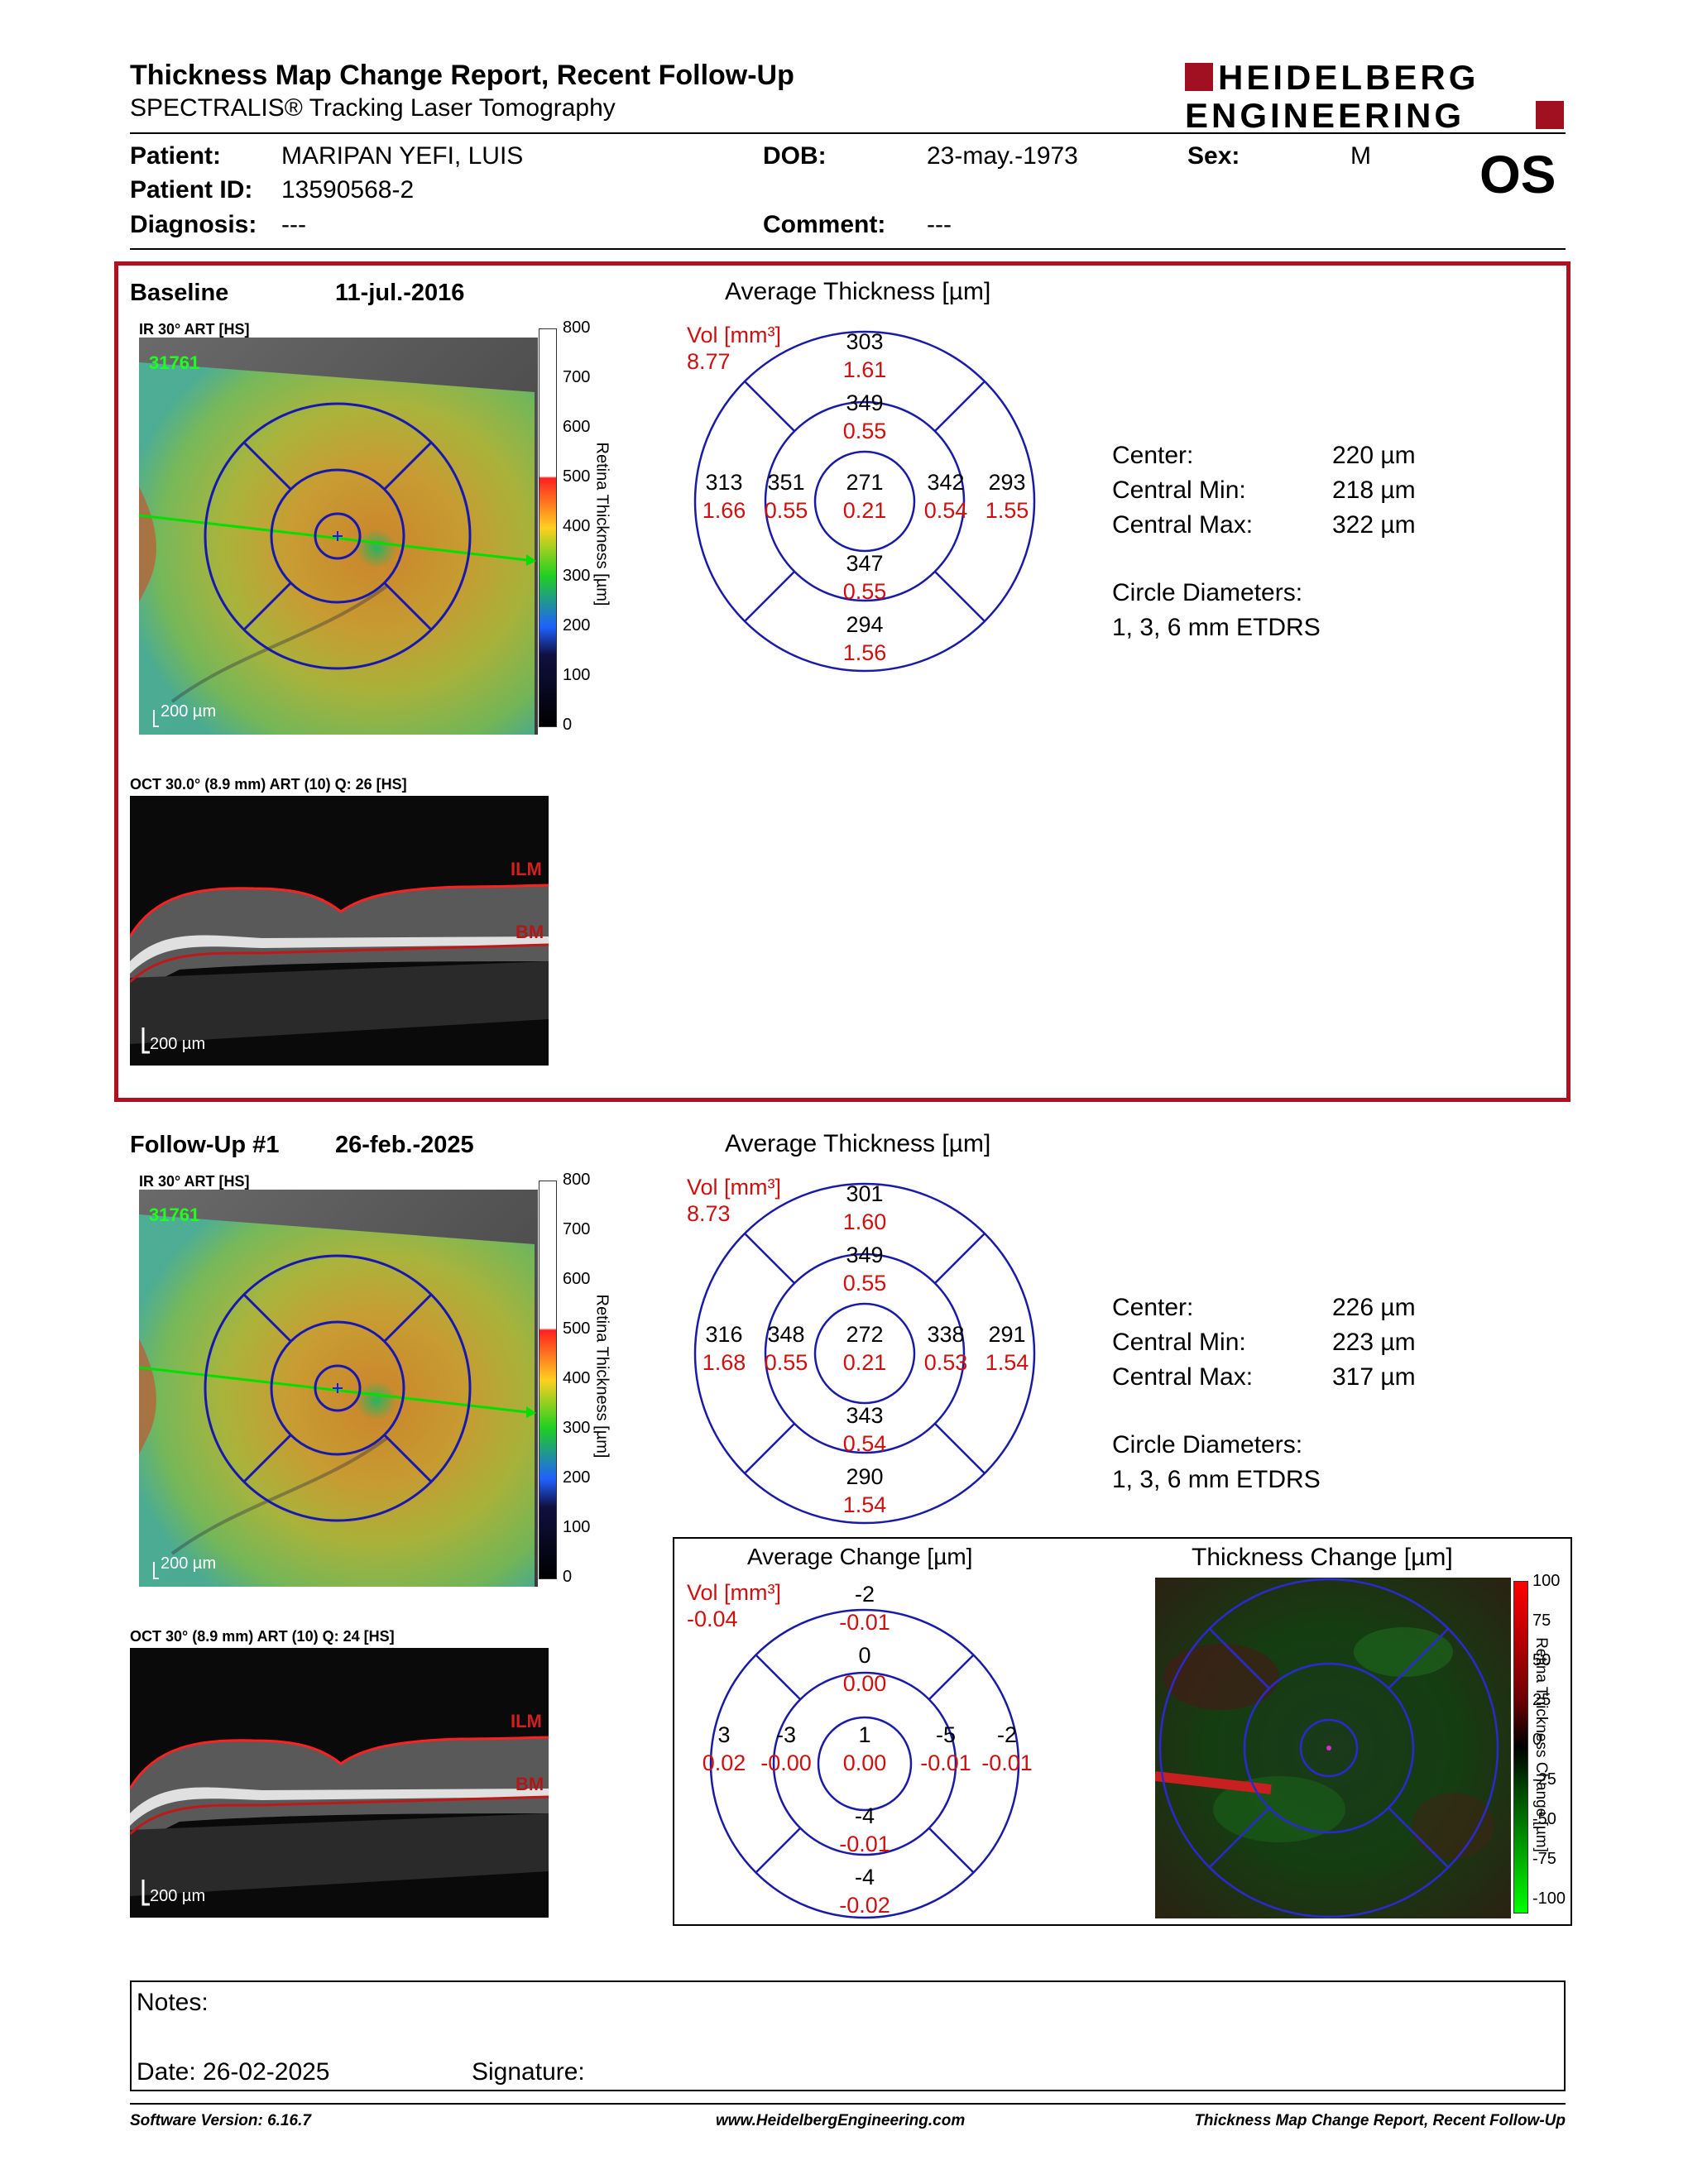 The image size is (1688, 2184). Describe the element at coordinates (1207, 1444) in the screenshot. I see `followup-diam-label: Circle Diameters:` at that location.